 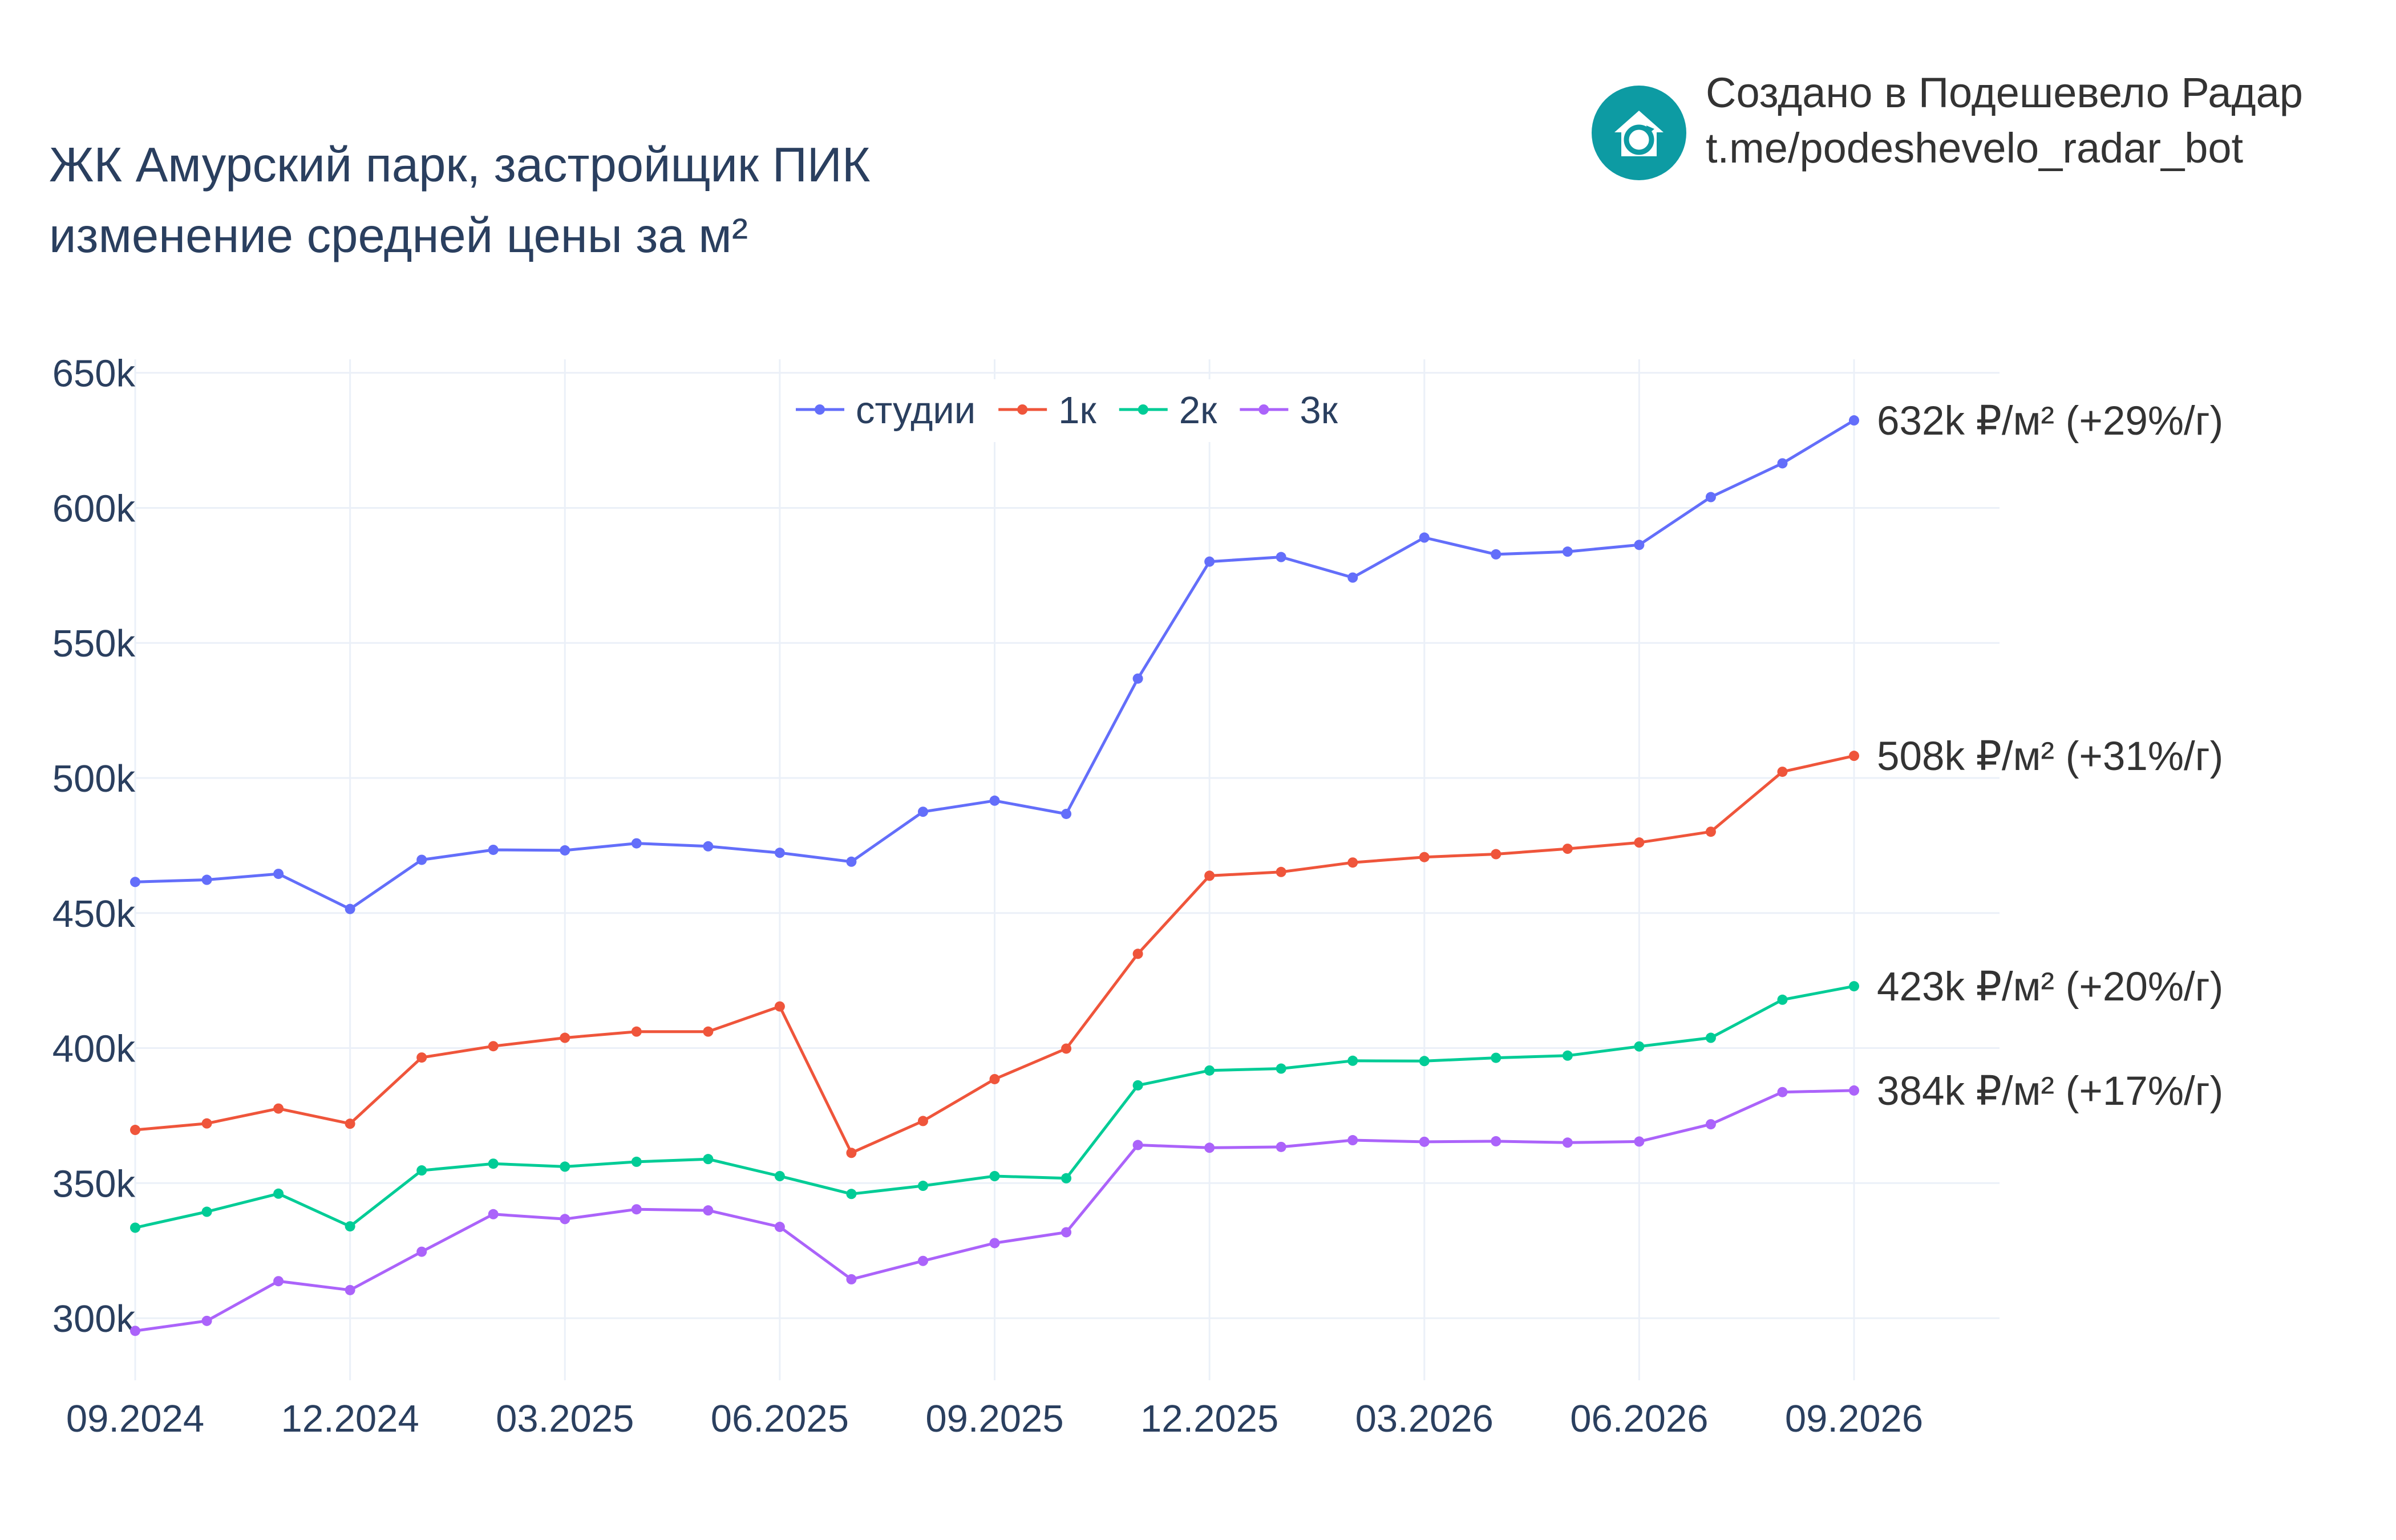 What do you see at coordinates (1289, 410) in the screenshot?
I see `legend-item: 3к` at bounding box center [1289, 410].